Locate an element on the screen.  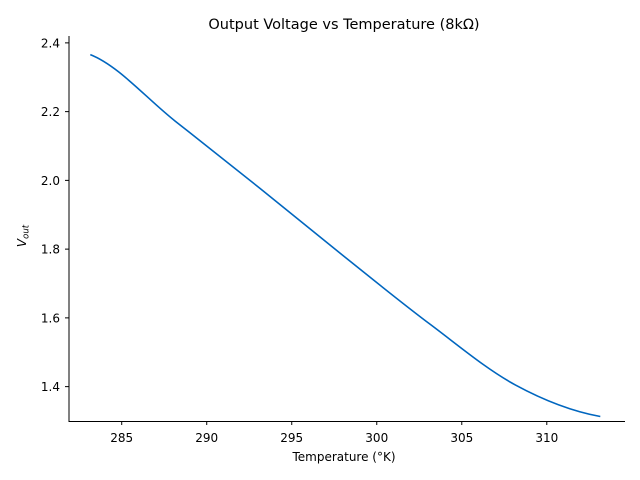
y-axis-label-main: V is located at coordinates (22, 242).